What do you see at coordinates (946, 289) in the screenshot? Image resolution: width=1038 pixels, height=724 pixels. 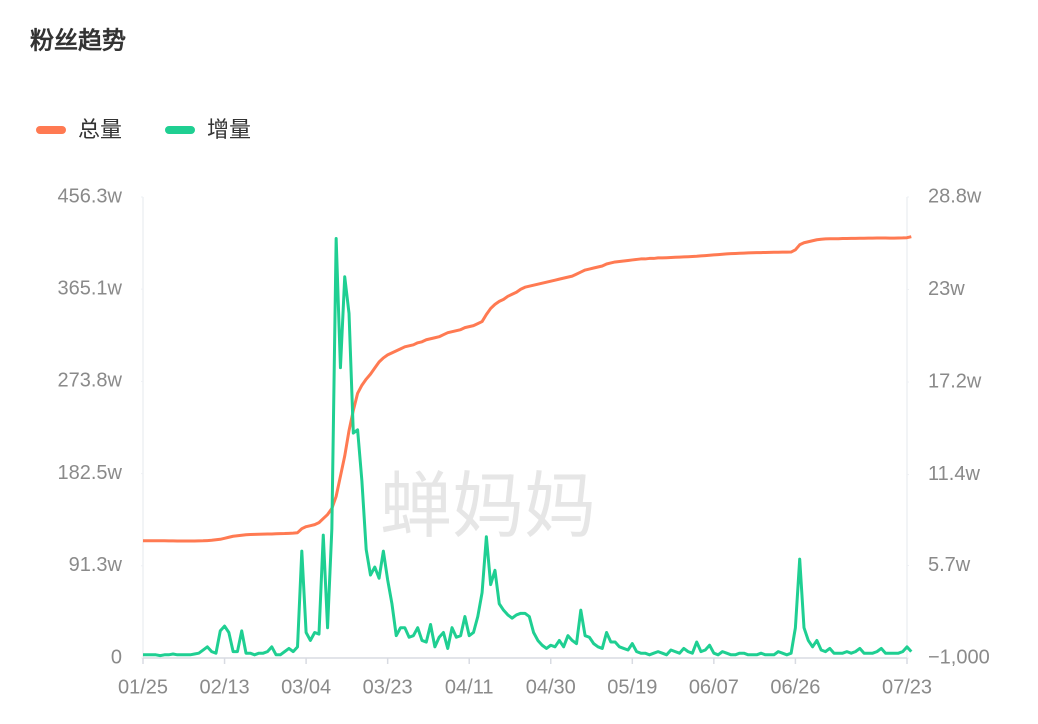 I see `y2-tick-label: 23w` at bounding box center [946, 289].